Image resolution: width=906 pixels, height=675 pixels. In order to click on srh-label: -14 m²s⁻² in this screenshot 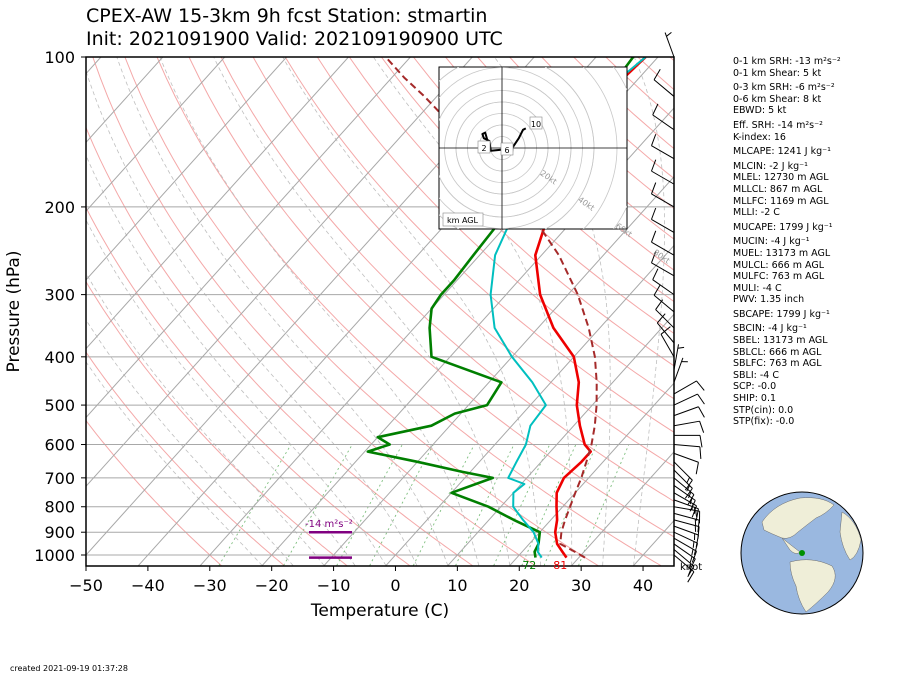, I will do `click(329, 524)`.